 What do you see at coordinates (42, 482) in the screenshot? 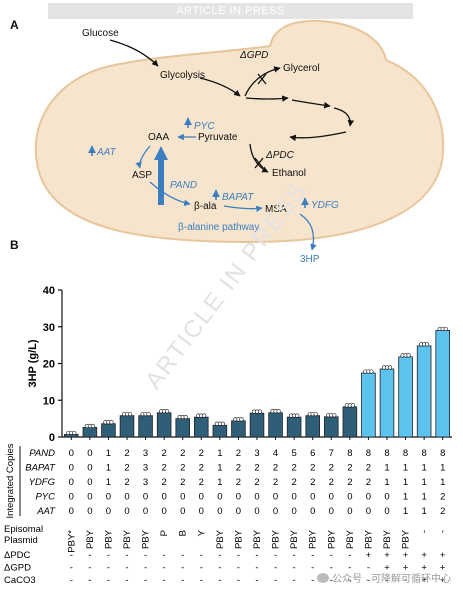
I see `row-label: YDFG` at bounding box center [42, 482].